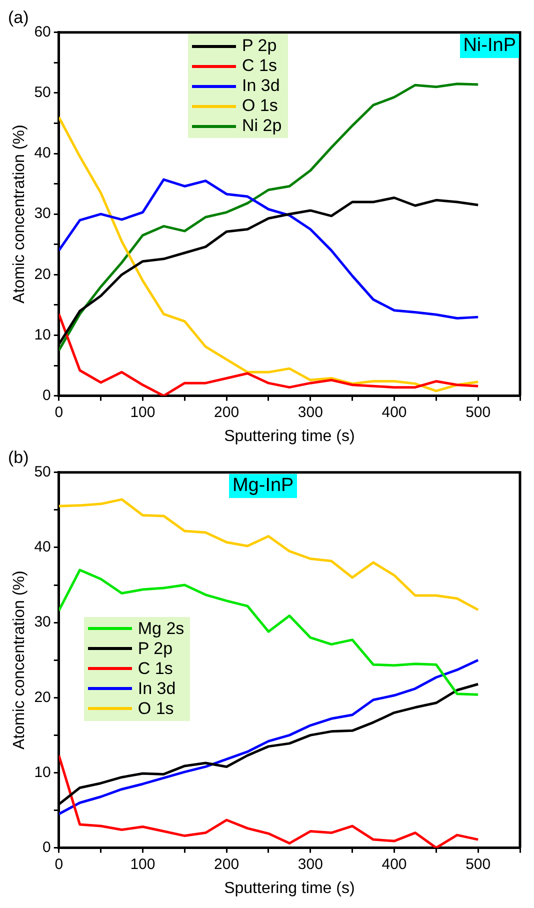 This screenshot has width=534, height=908. Describe the element at coordinates (42, 32) in the screenshot. I see `y-tick-label: 60` at that location.